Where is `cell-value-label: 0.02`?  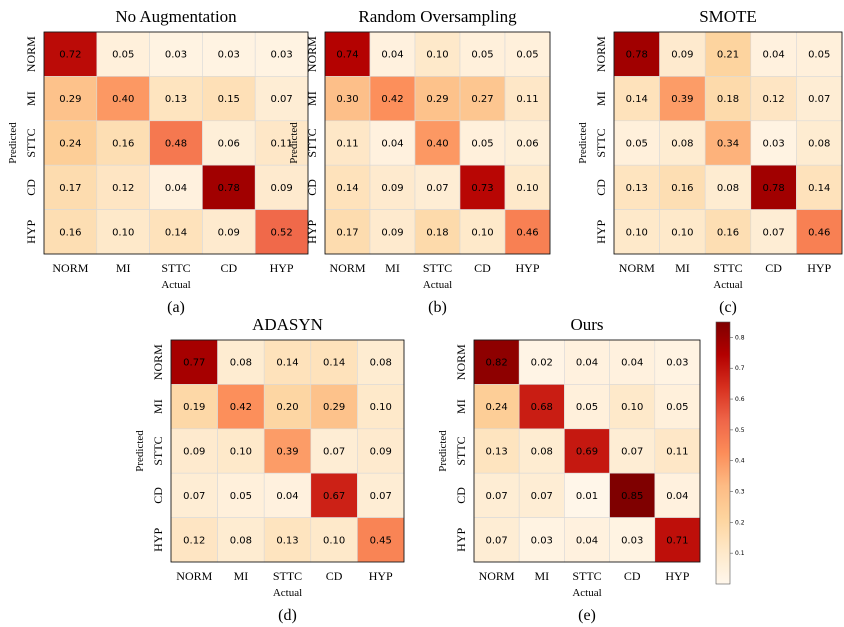
cell-value-label: 0.02 is located at coordinates (542, 363).